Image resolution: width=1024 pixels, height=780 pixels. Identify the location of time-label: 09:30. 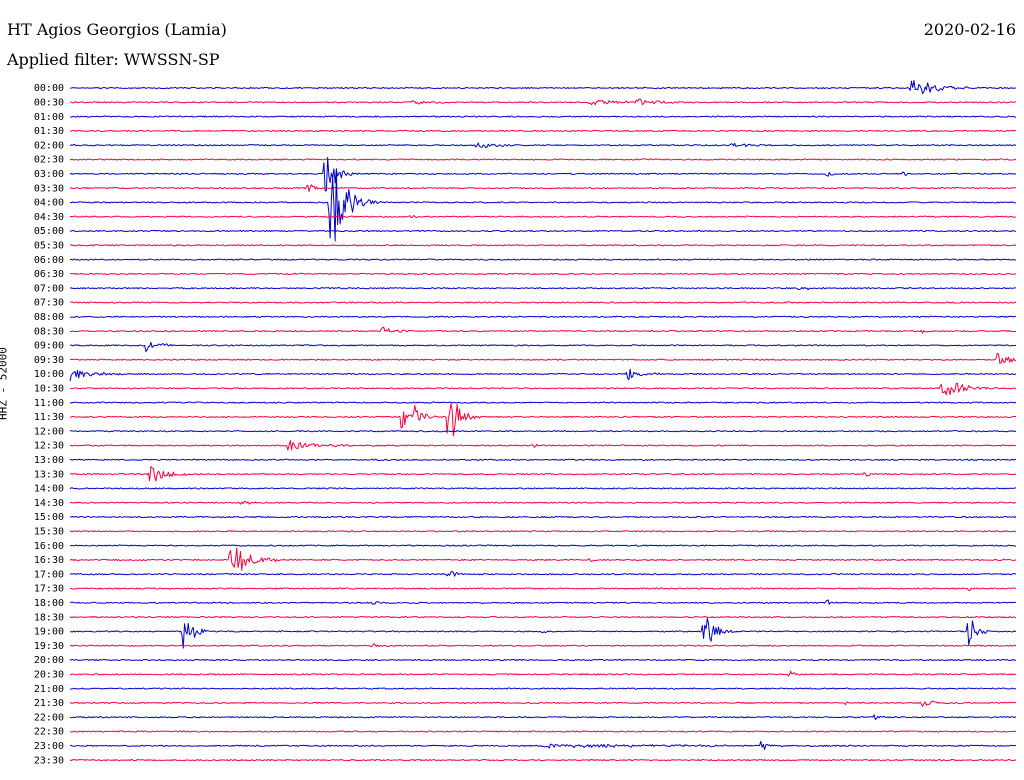
(49, 360).